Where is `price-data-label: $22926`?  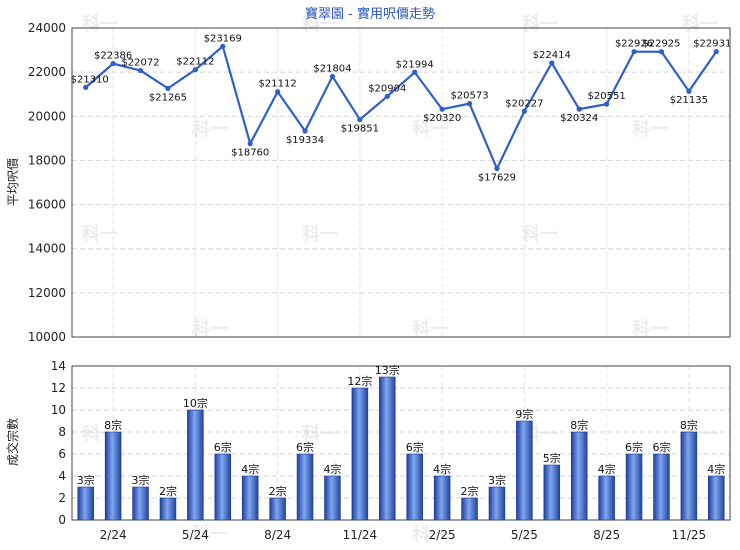 price-data-label: $22926 is located at coordinates (634, 44).